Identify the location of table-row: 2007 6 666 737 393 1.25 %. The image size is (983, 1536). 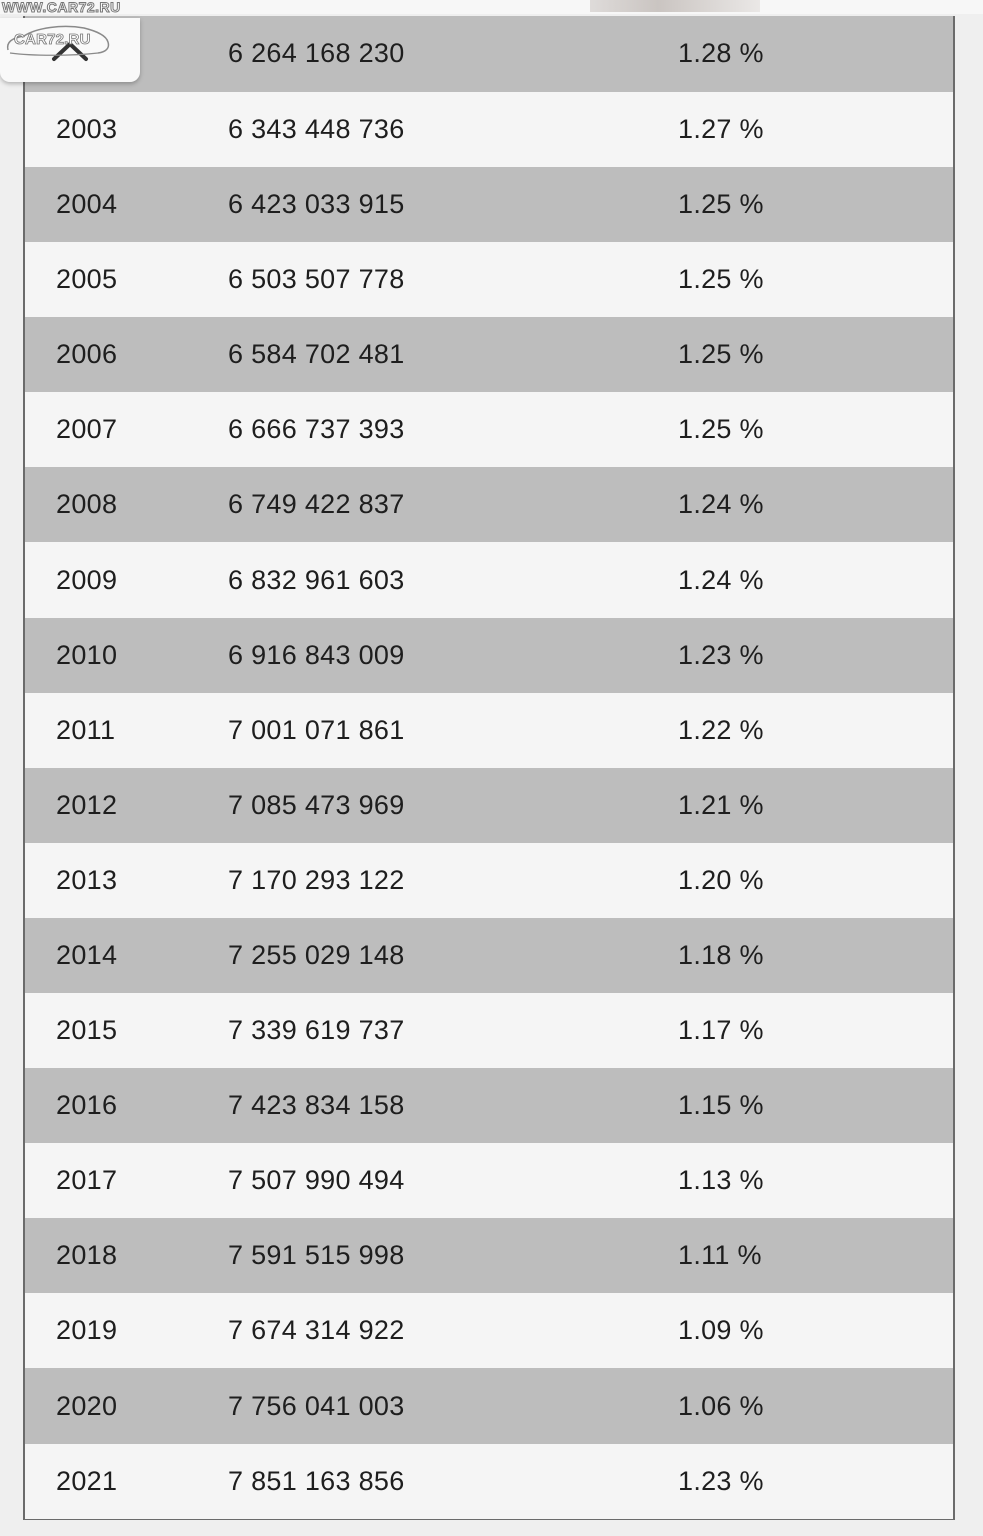
(489, 430).